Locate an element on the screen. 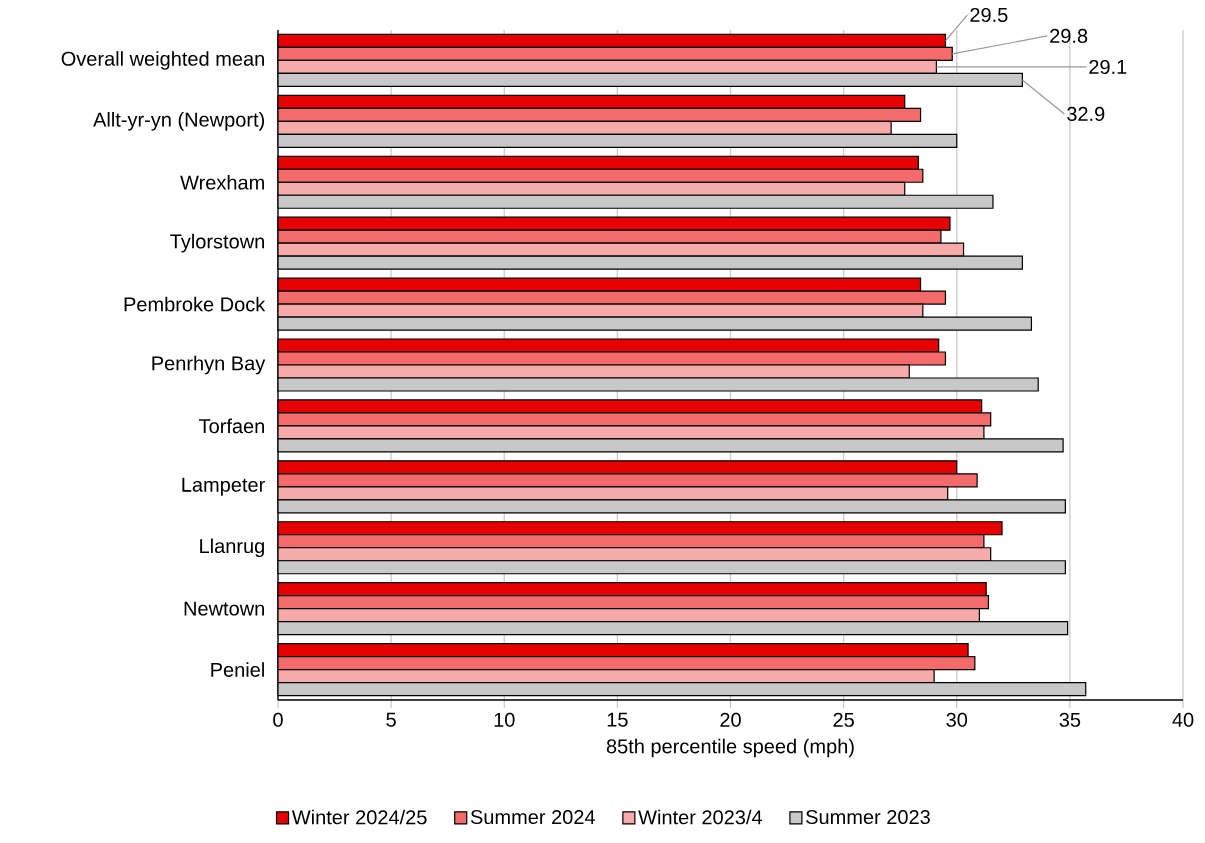  data-label: 29.8 is located at coordinates (1069, 36).